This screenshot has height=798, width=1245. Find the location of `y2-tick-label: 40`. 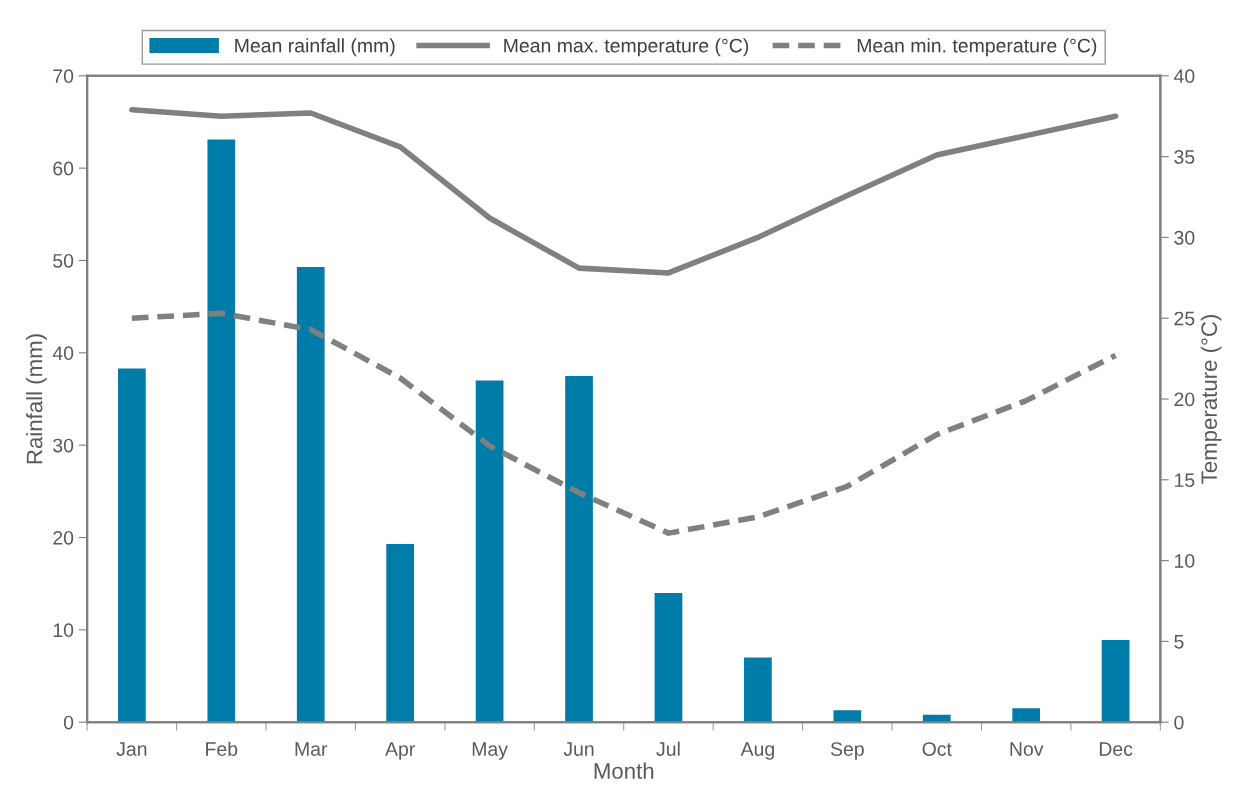

y2-tick-label: 40 is located at coordinates (1184, 76).